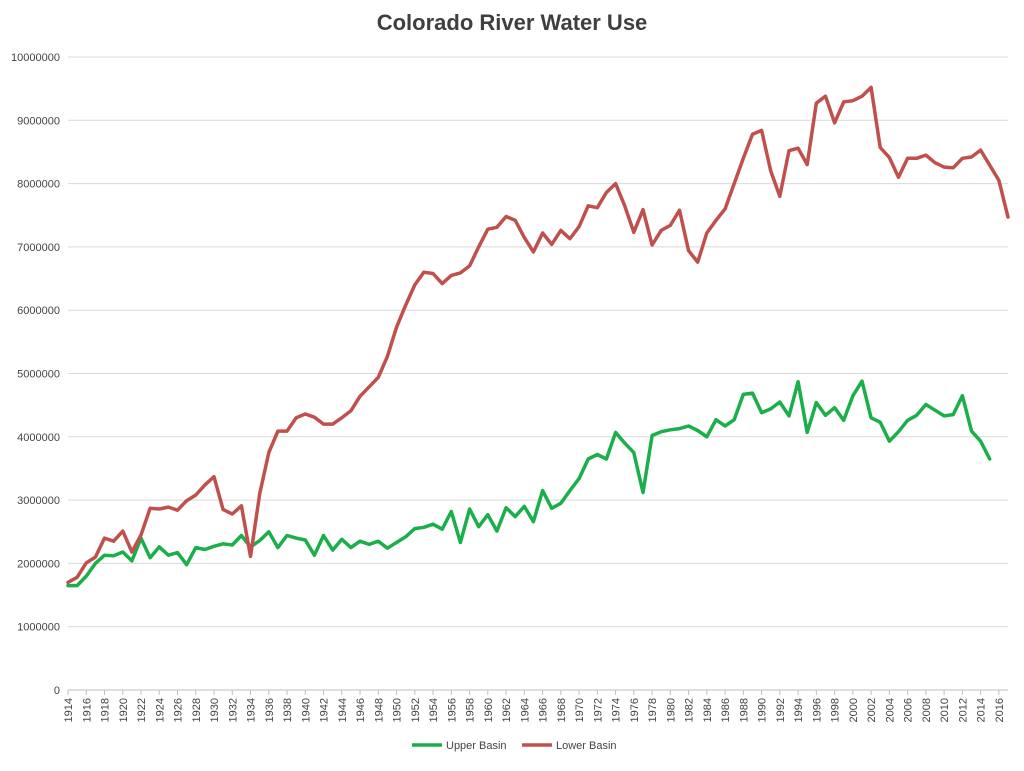 This screenshot has width=1024, height=771. What do you see at coordinates (379, 710) in the screenshot?
I see `x-tick-label: 1948` at bounding box center [379, 710].